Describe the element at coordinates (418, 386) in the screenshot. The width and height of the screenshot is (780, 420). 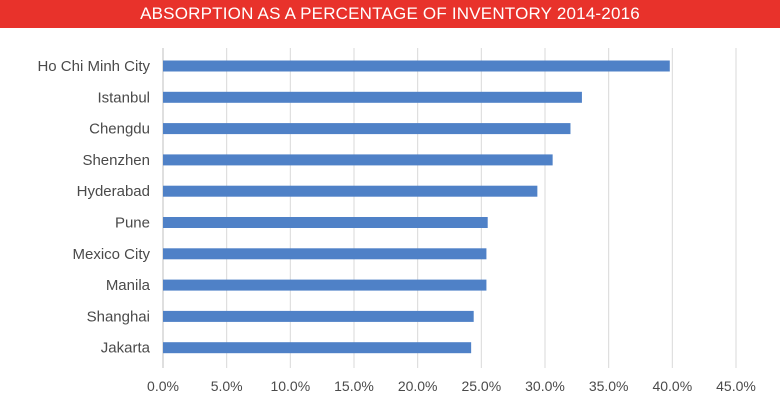
I see `x-tick-label: 20.0%` at that location.